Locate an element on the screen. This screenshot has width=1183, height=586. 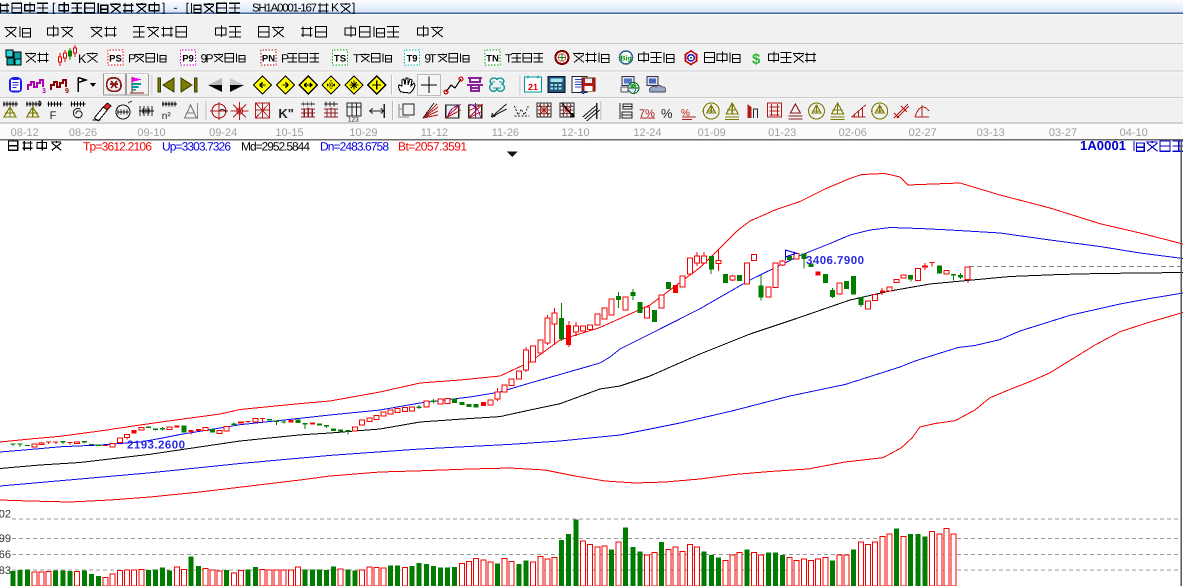
svg-text: 02-06 is located at coordinates (853, 133).